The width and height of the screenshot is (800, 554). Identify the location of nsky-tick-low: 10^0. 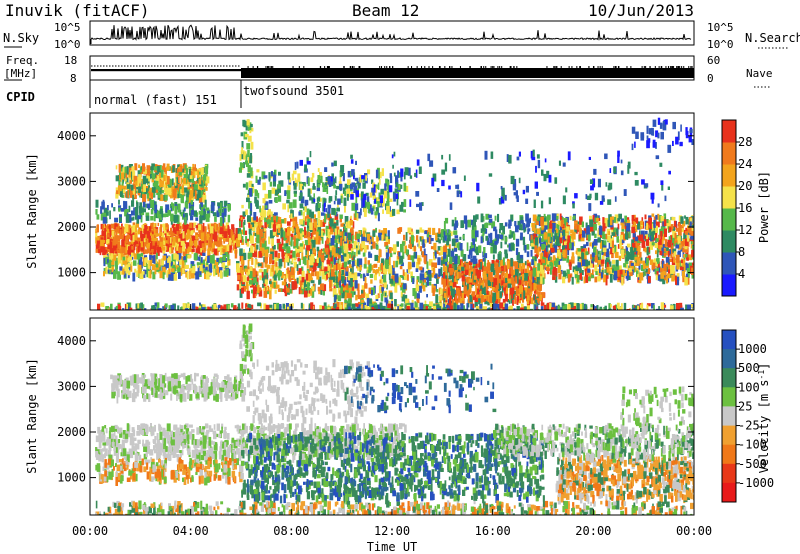
(67, 44).